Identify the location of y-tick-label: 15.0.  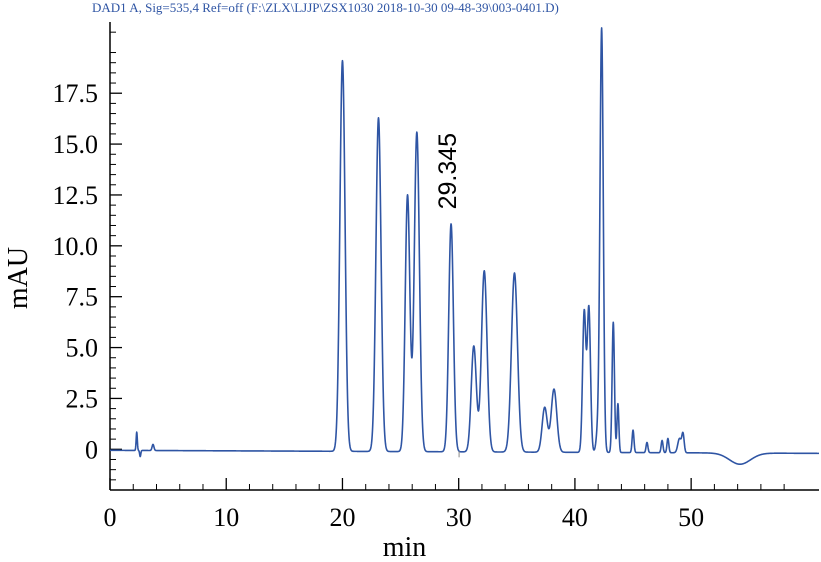
(76, 144).